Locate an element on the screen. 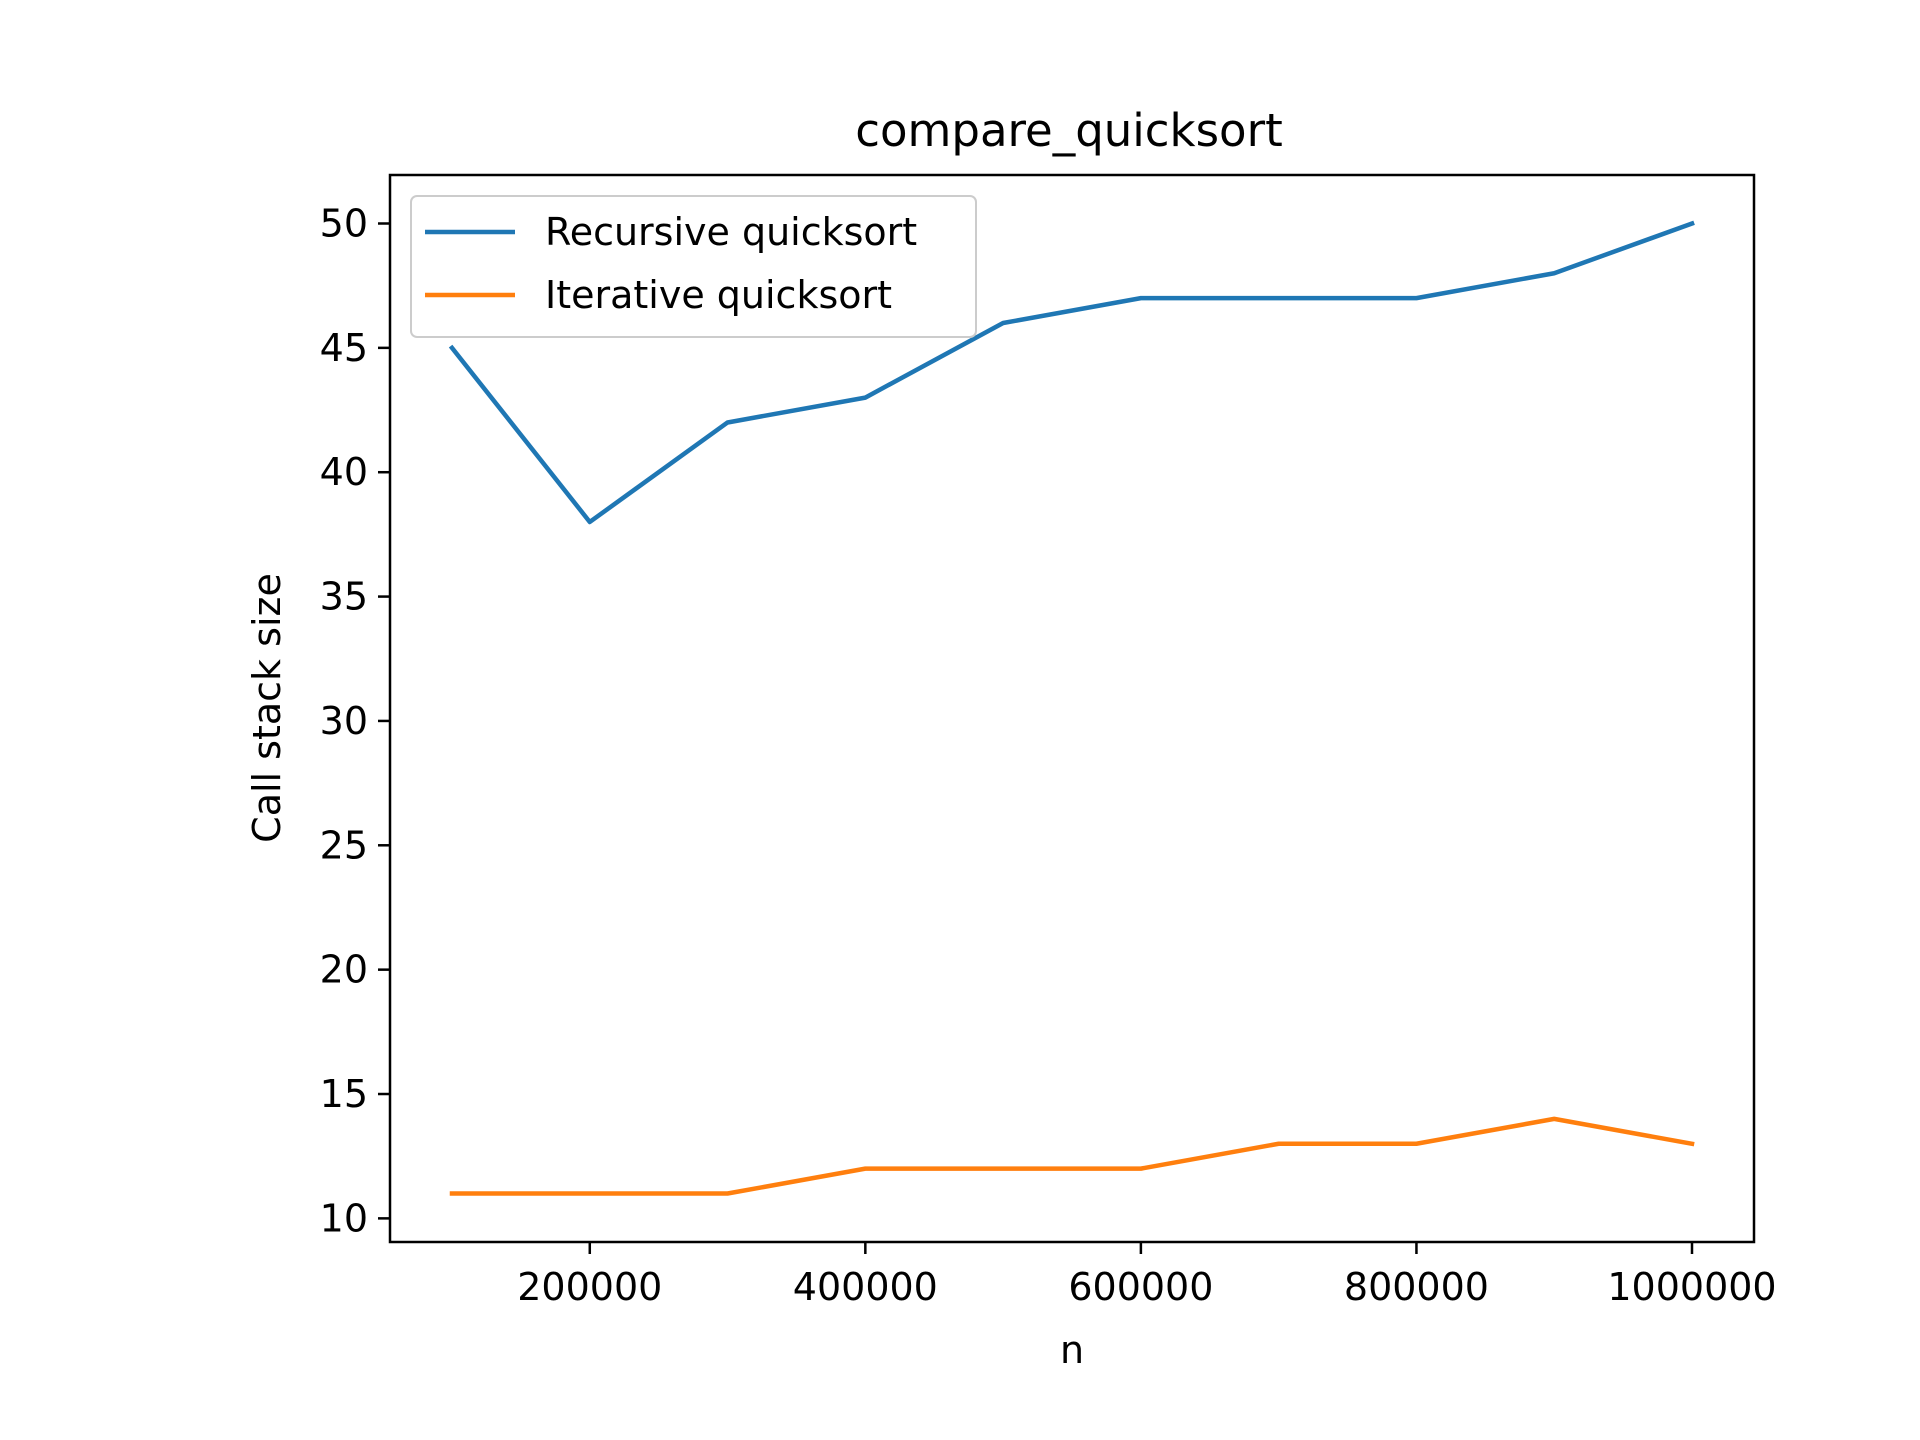  y-axis-ticks: 10 15 20 25 30 35 40 45 50 is located at coordinates (355, 721).